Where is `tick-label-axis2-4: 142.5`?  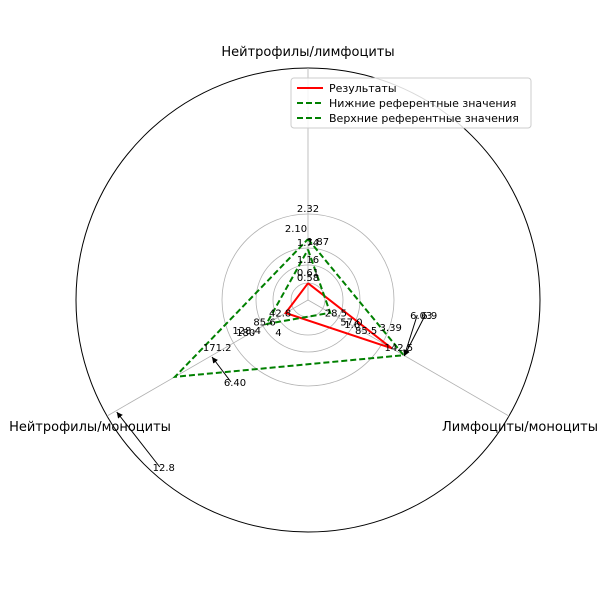
tick-label-axis2-4: 142.5 is located at coordinates (398, 348).